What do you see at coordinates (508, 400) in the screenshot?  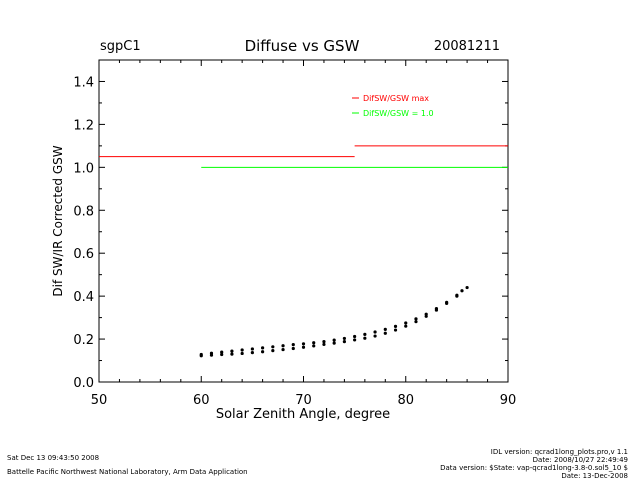 I see `x-tick-label: 90` at bounding box center [508, 400].